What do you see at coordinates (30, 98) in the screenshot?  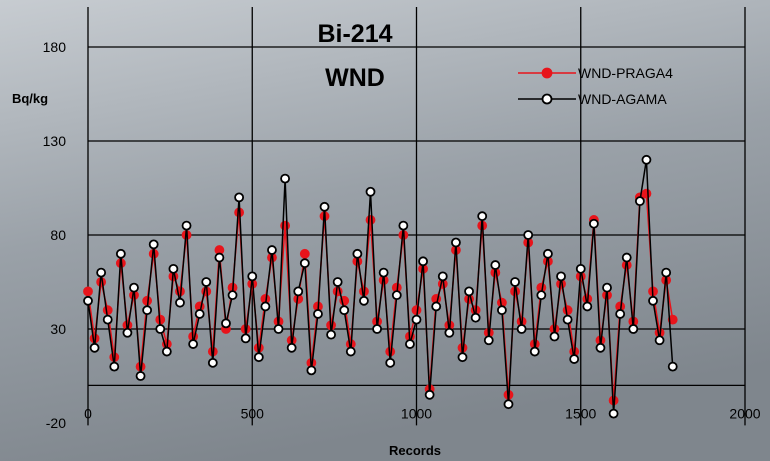 I see `y-axis-label: Bq/kg` at bounding box center [30, 98].